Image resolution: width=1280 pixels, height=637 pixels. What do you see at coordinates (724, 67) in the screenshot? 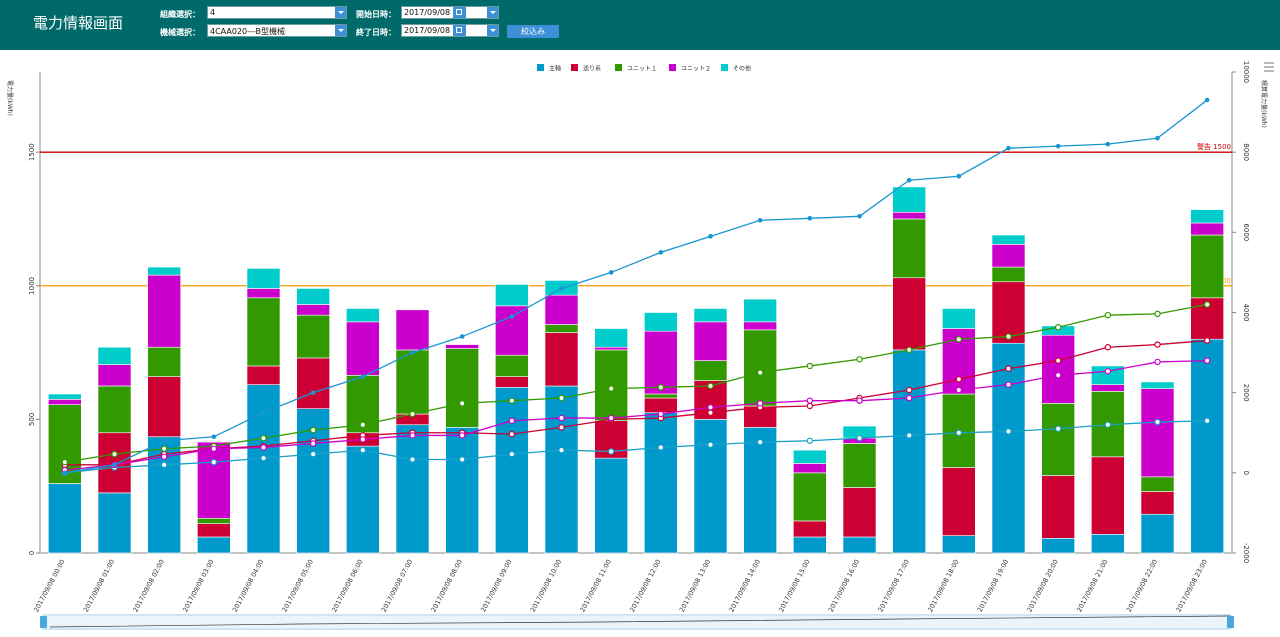
I see `legend-swatch` at bounding box center [724, 67].